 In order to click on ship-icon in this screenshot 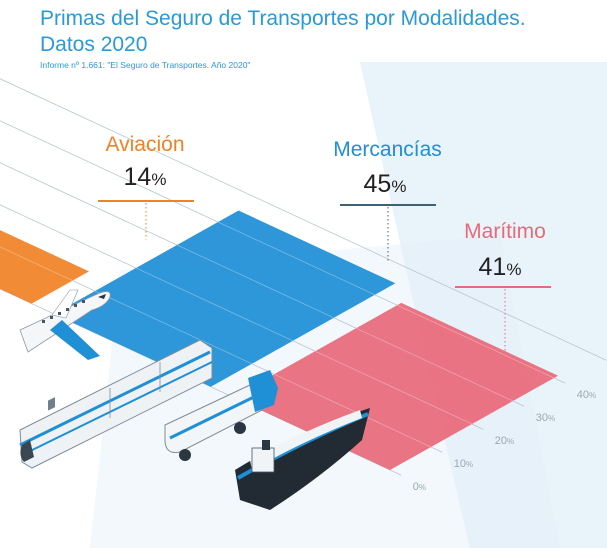, I will do `click(302, 459)`.